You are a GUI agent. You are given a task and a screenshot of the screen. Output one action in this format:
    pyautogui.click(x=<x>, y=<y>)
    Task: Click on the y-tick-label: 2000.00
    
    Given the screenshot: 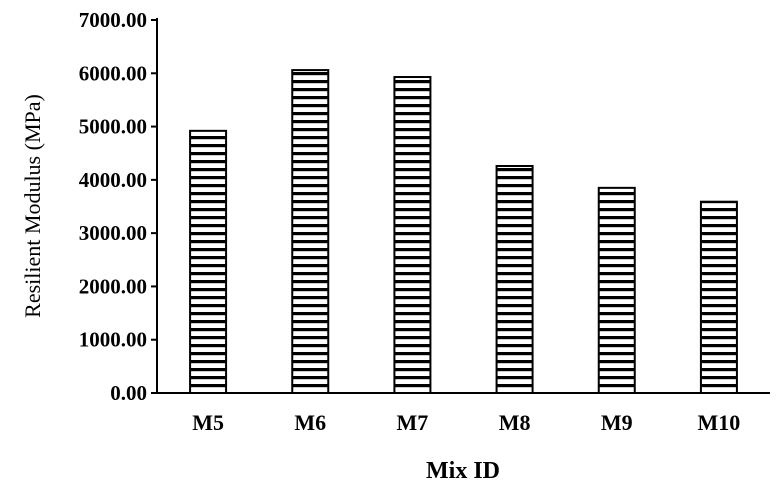 What is the action you would take?
    pyautogui.click(x=113, y=286)
    